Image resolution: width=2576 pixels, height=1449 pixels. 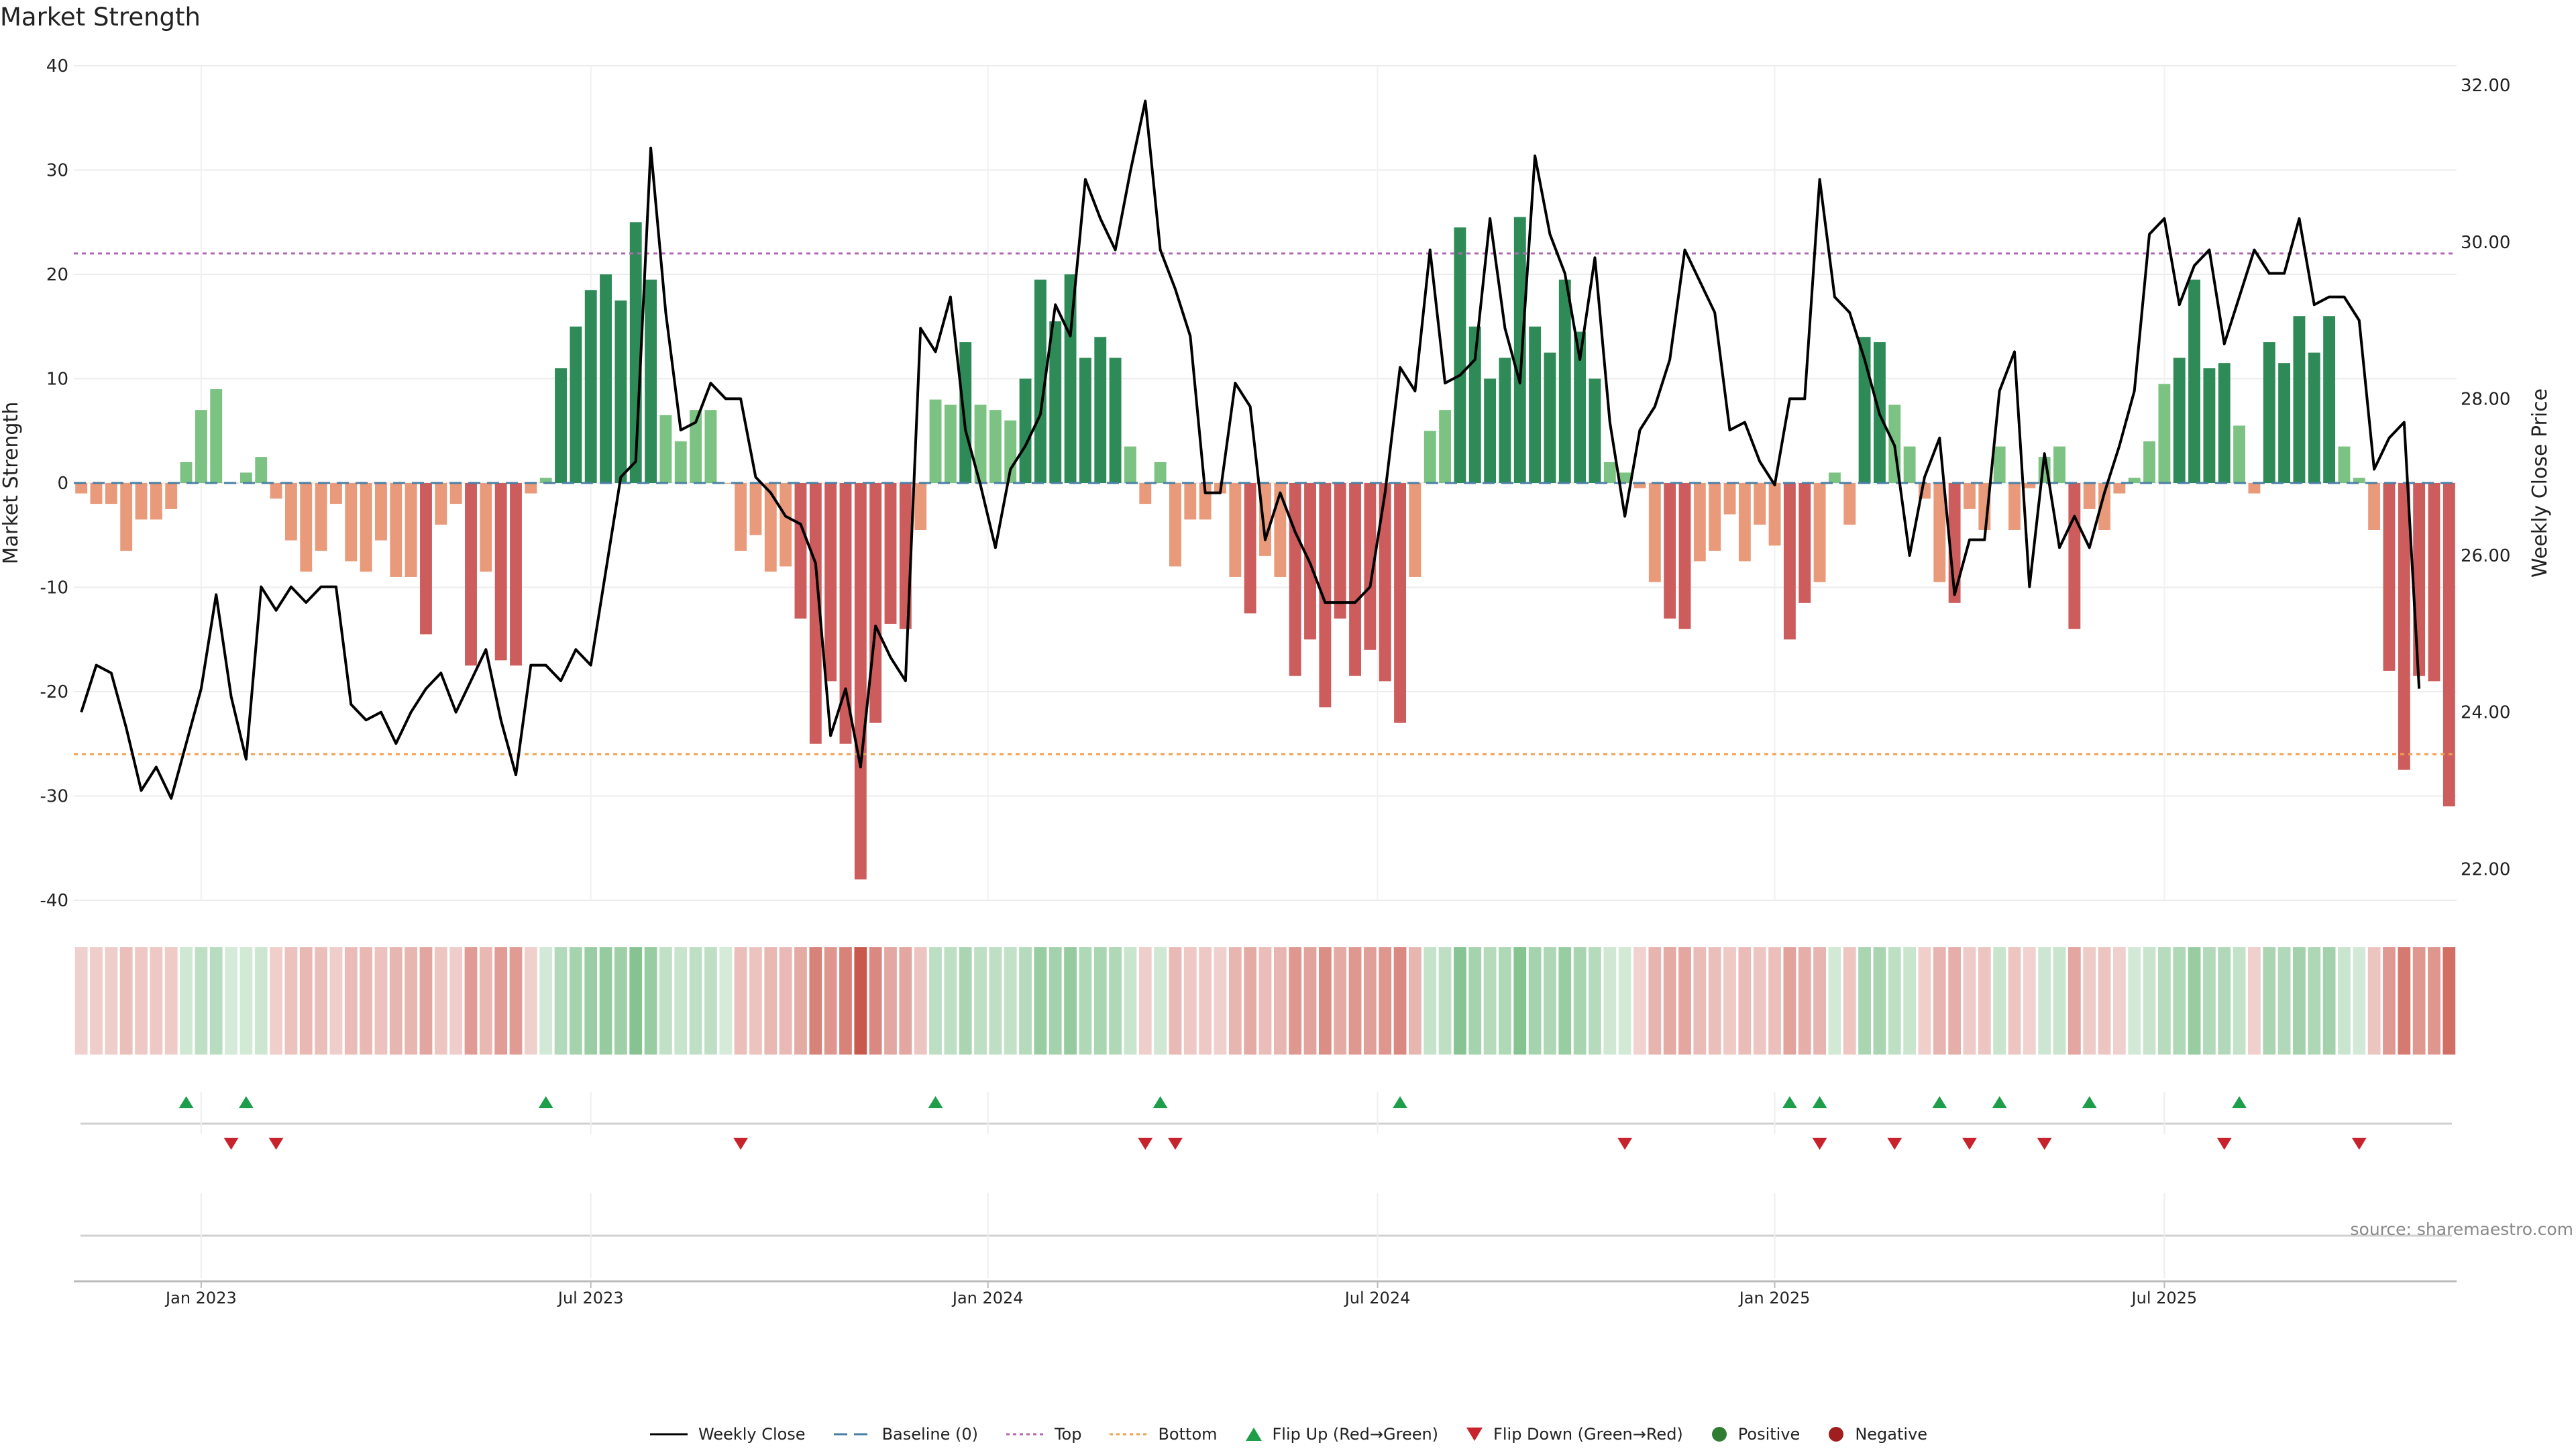 What do you see at coordinates (1574, 1434) in the screenshot?
I see `legend-flip-down: Flip Down (Green→Red)` at bounding box center [1574, 1434].